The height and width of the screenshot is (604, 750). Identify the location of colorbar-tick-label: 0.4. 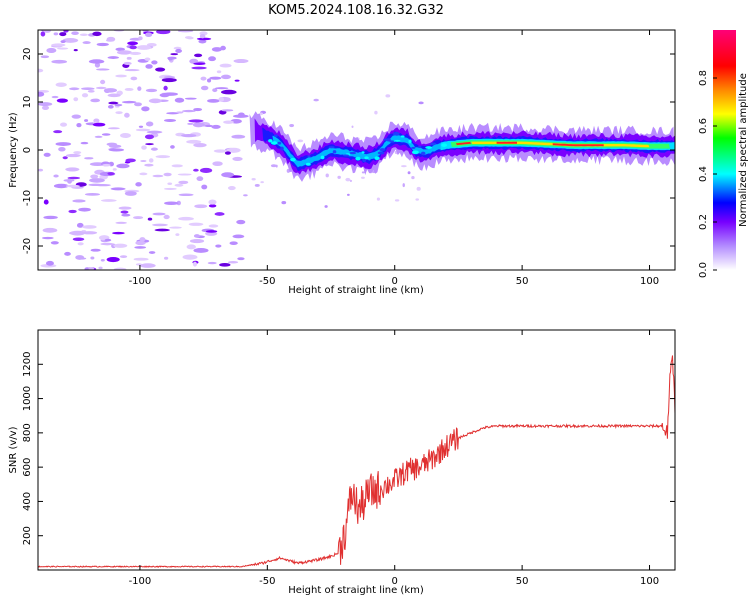
(703, 174).